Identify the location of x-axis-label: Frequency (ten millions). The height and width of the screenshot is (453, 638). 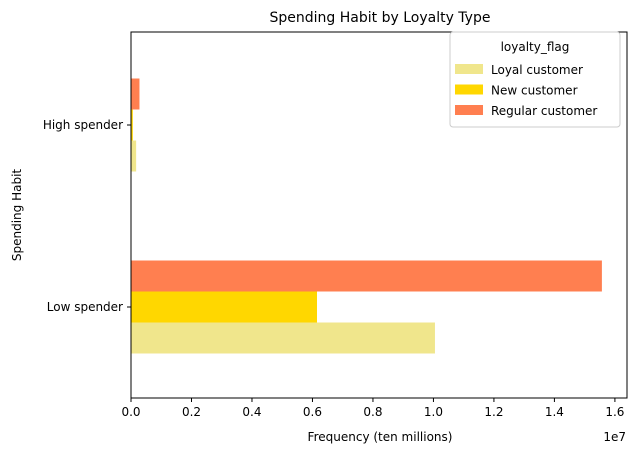
(380, 437).